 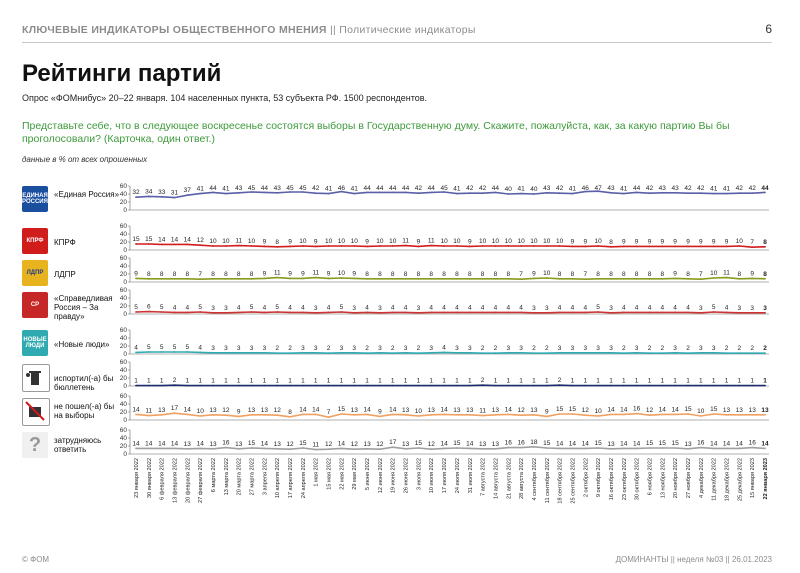 I want to click on series-label-novote: не пошел(-а) бы на выборы, so click(x=84, y=411).